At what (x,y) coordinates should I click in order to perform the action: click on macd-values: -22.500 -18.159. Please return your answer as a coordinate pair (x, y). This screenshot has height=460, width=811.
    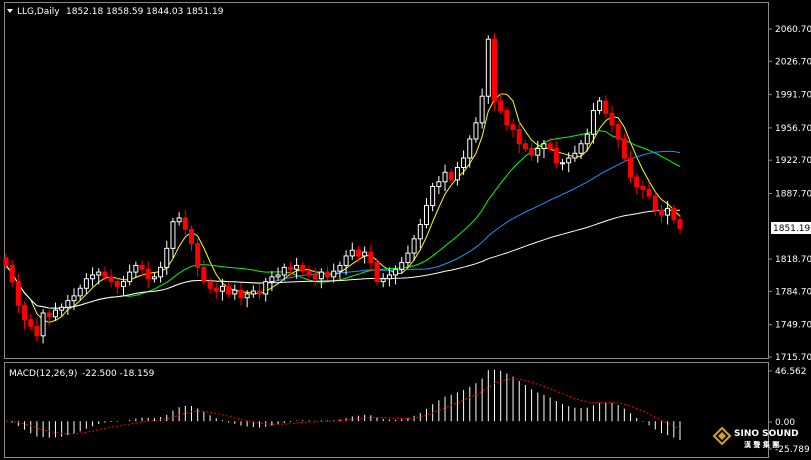
    Looking at the image, I should click on (118, 374).